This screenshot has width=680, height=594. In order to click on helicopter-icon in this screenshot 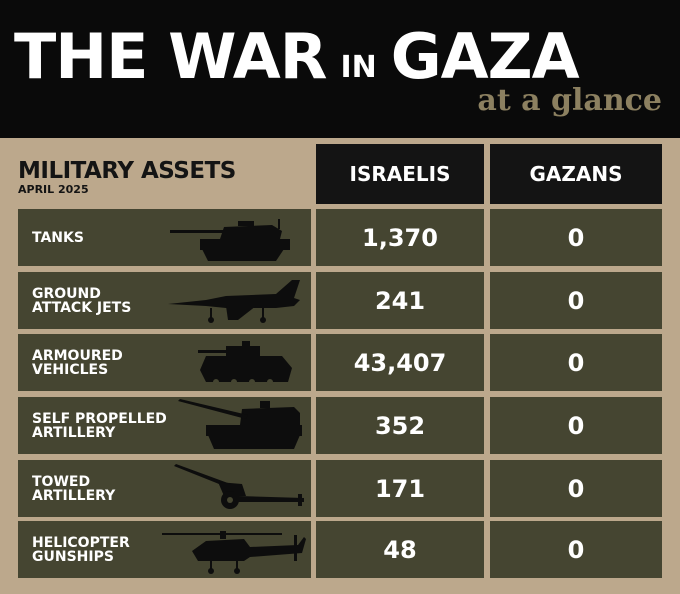, I will do `click(234, 552)`.